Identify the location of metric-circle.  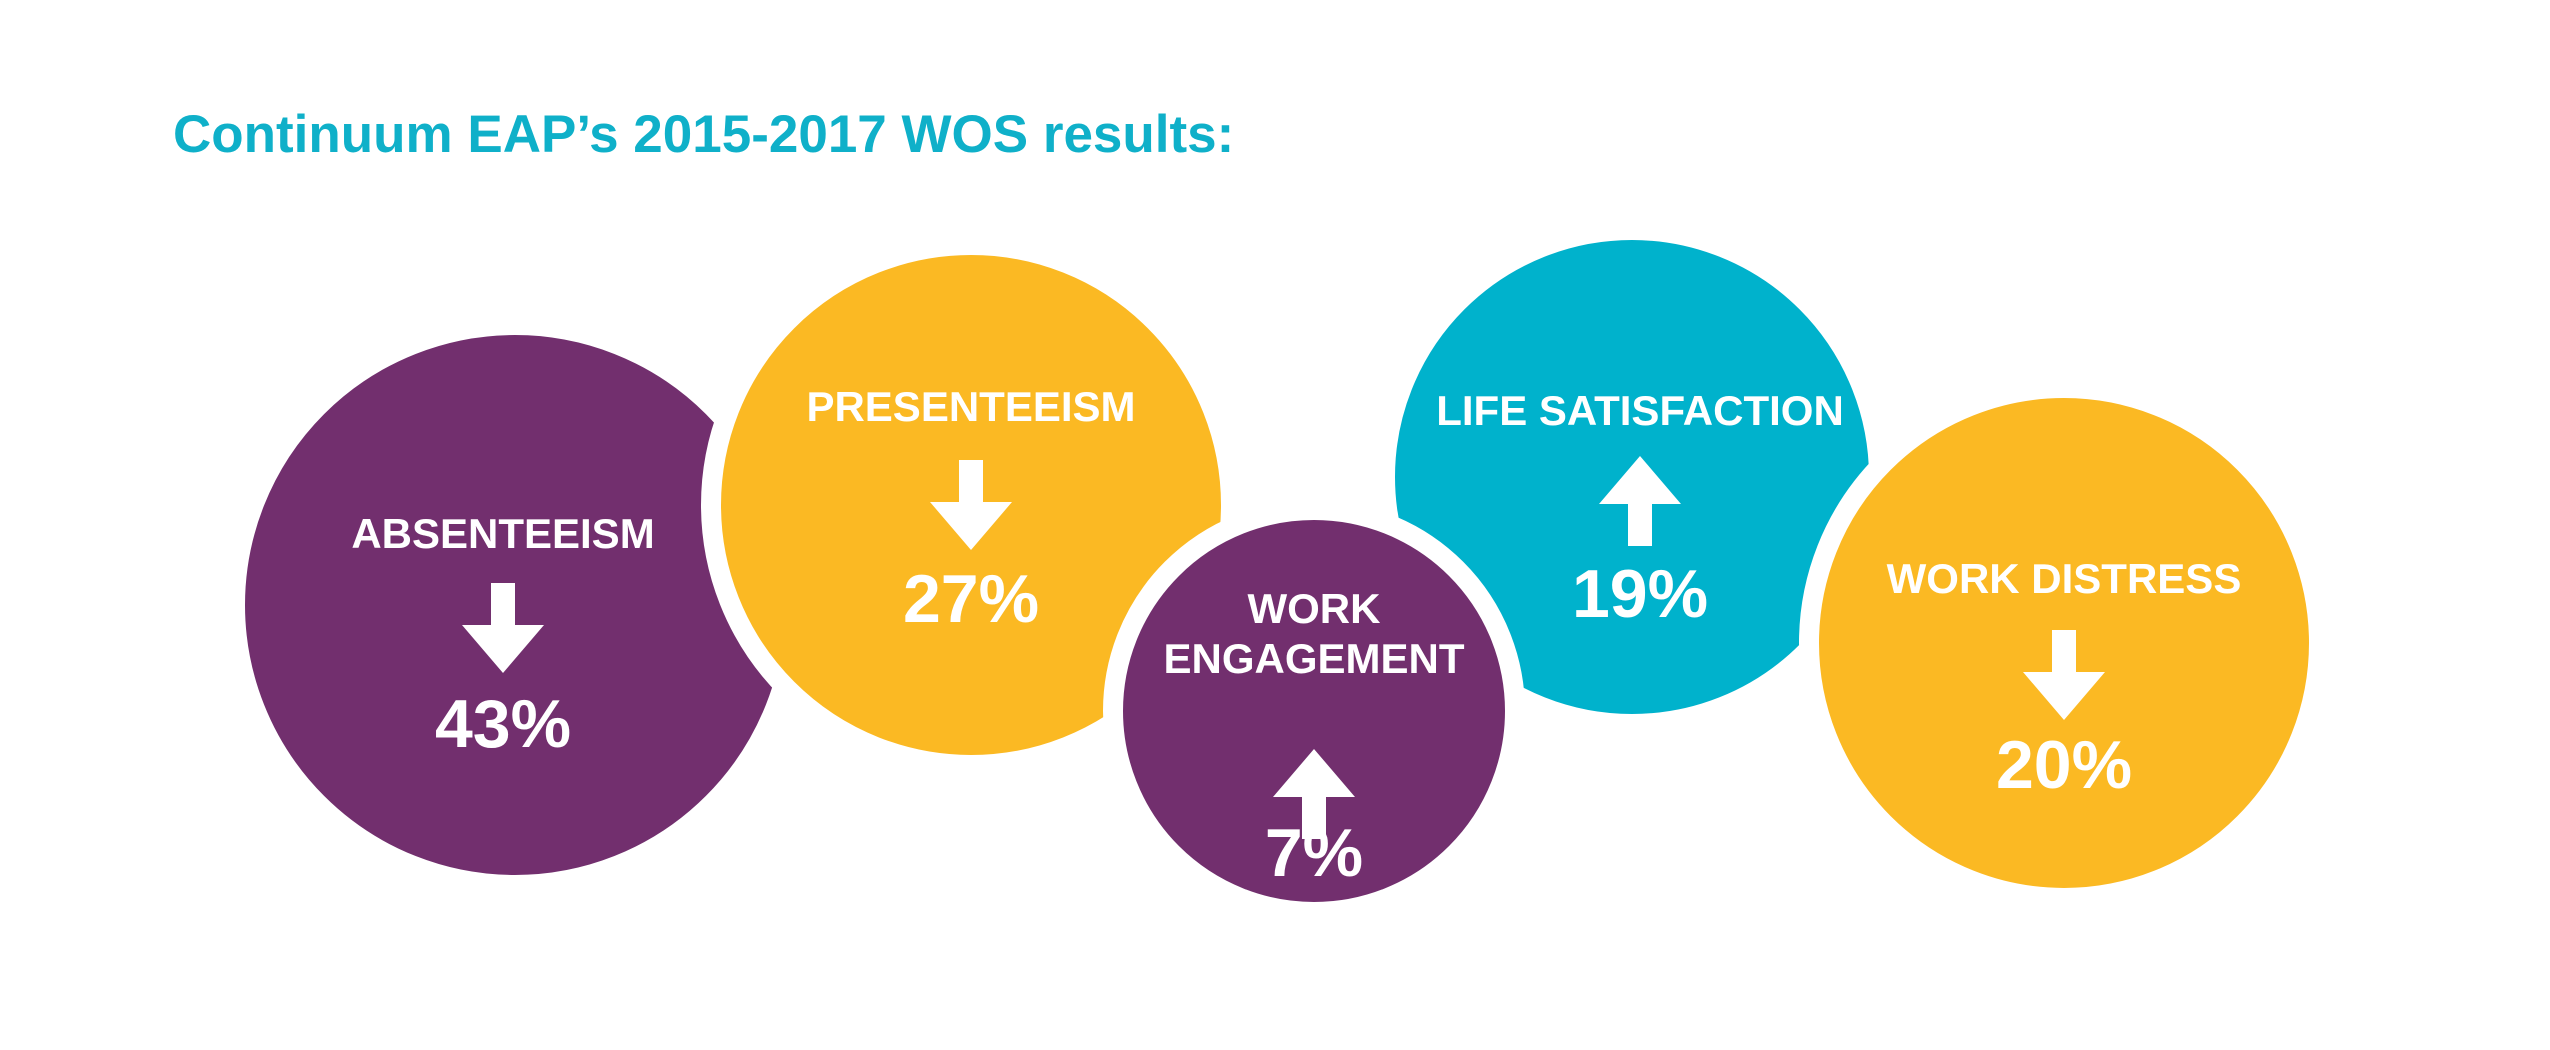
(1314, 711).